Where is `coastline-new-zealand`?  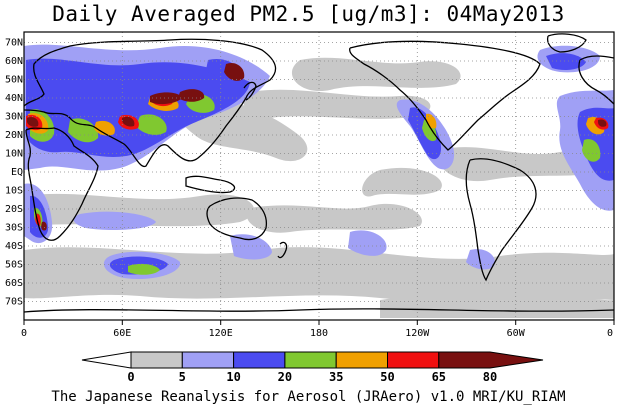 coastline-new-zealand is located at coordinates (282, 250).